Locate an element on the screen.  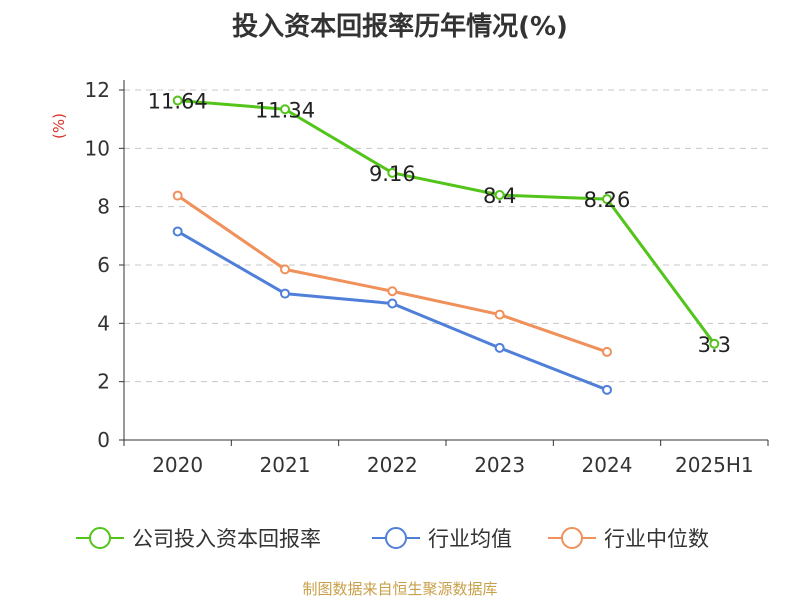
y-tick-label: 10 is located at coordinates (97, 148).